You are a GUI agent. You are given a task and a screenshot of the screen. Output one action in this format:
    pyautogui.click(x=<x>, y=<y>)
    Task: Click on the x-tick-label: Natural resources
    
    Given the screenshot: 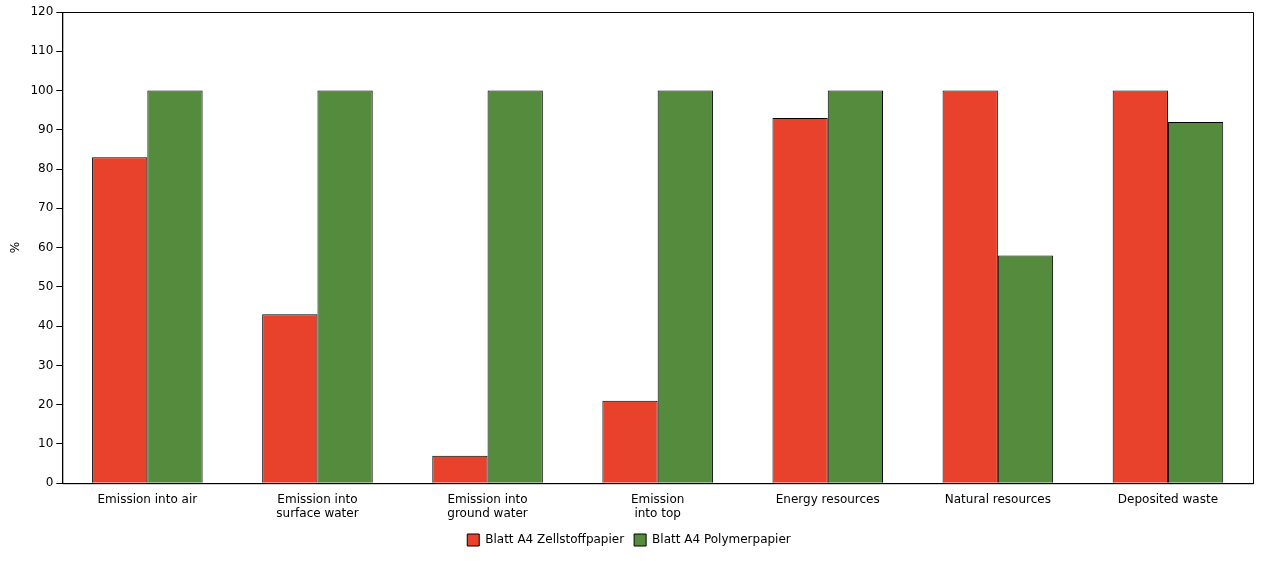 What is the action you would take?
    pyautogui.click(x=997, y=498)
    